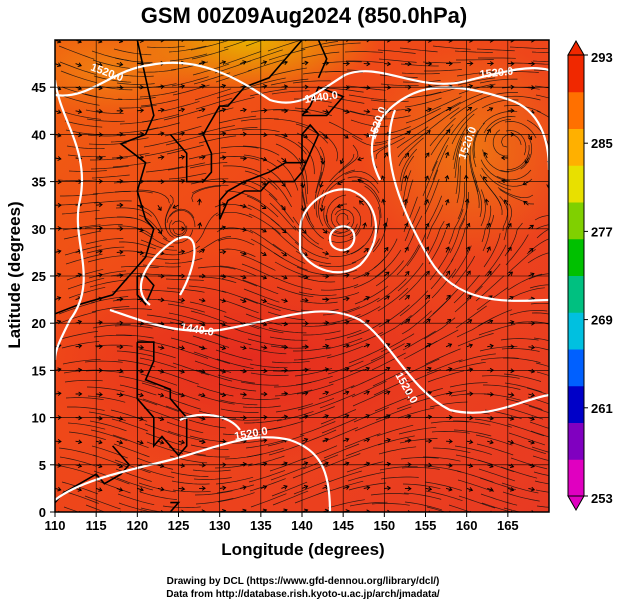  Describe the element at coordinates (179, 525) in the screenshot. I see `x-tick-label: 125` at that location.